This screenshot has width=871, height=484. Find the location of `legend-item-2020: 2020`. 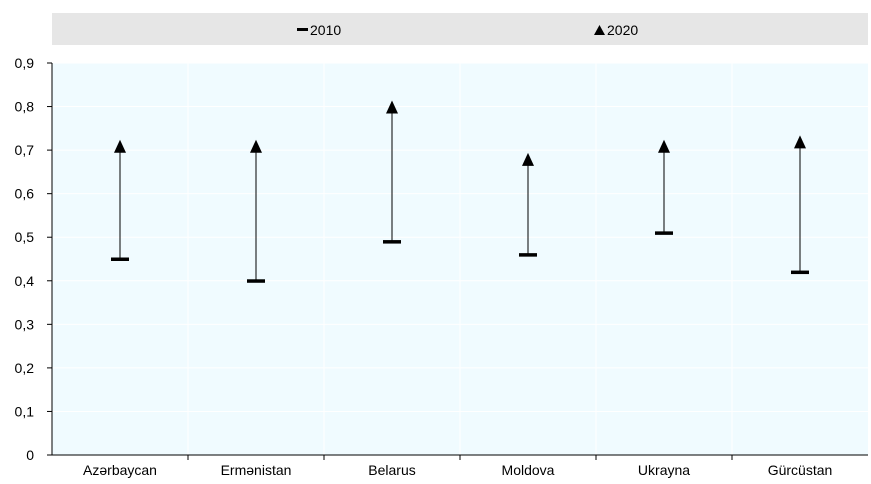

legend-item-2020: 2020 is located at coordinates (616, 30).